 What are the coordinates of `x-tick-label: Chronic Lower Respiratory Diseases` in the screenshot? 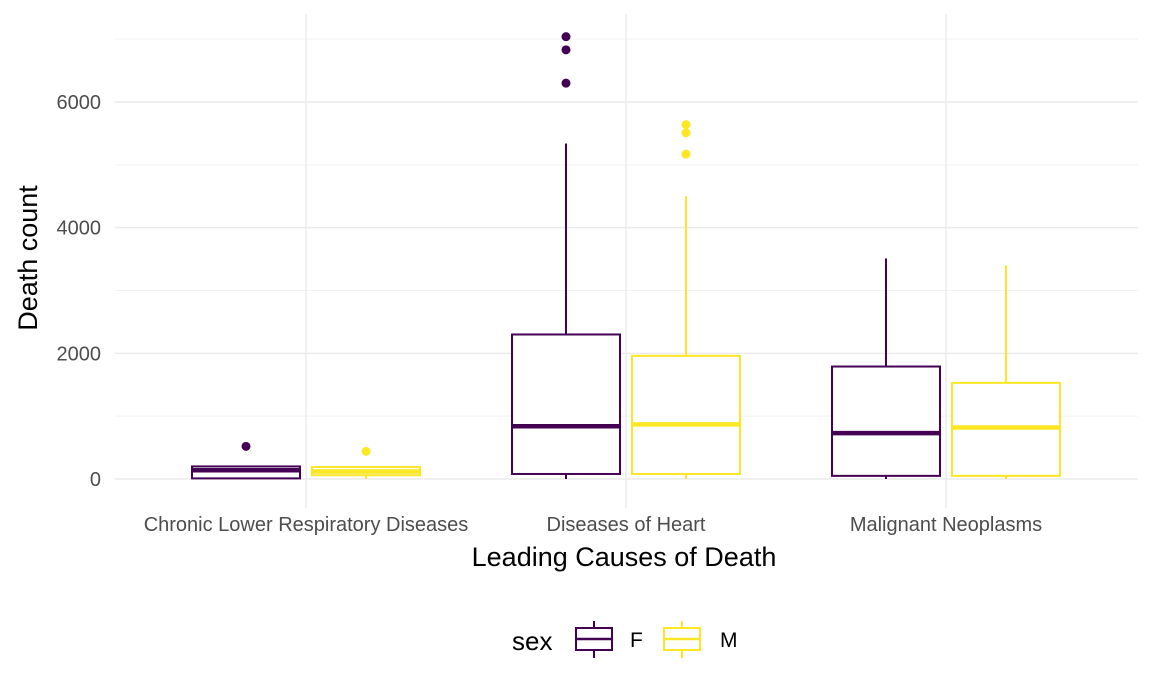 It's located at (306, 525).